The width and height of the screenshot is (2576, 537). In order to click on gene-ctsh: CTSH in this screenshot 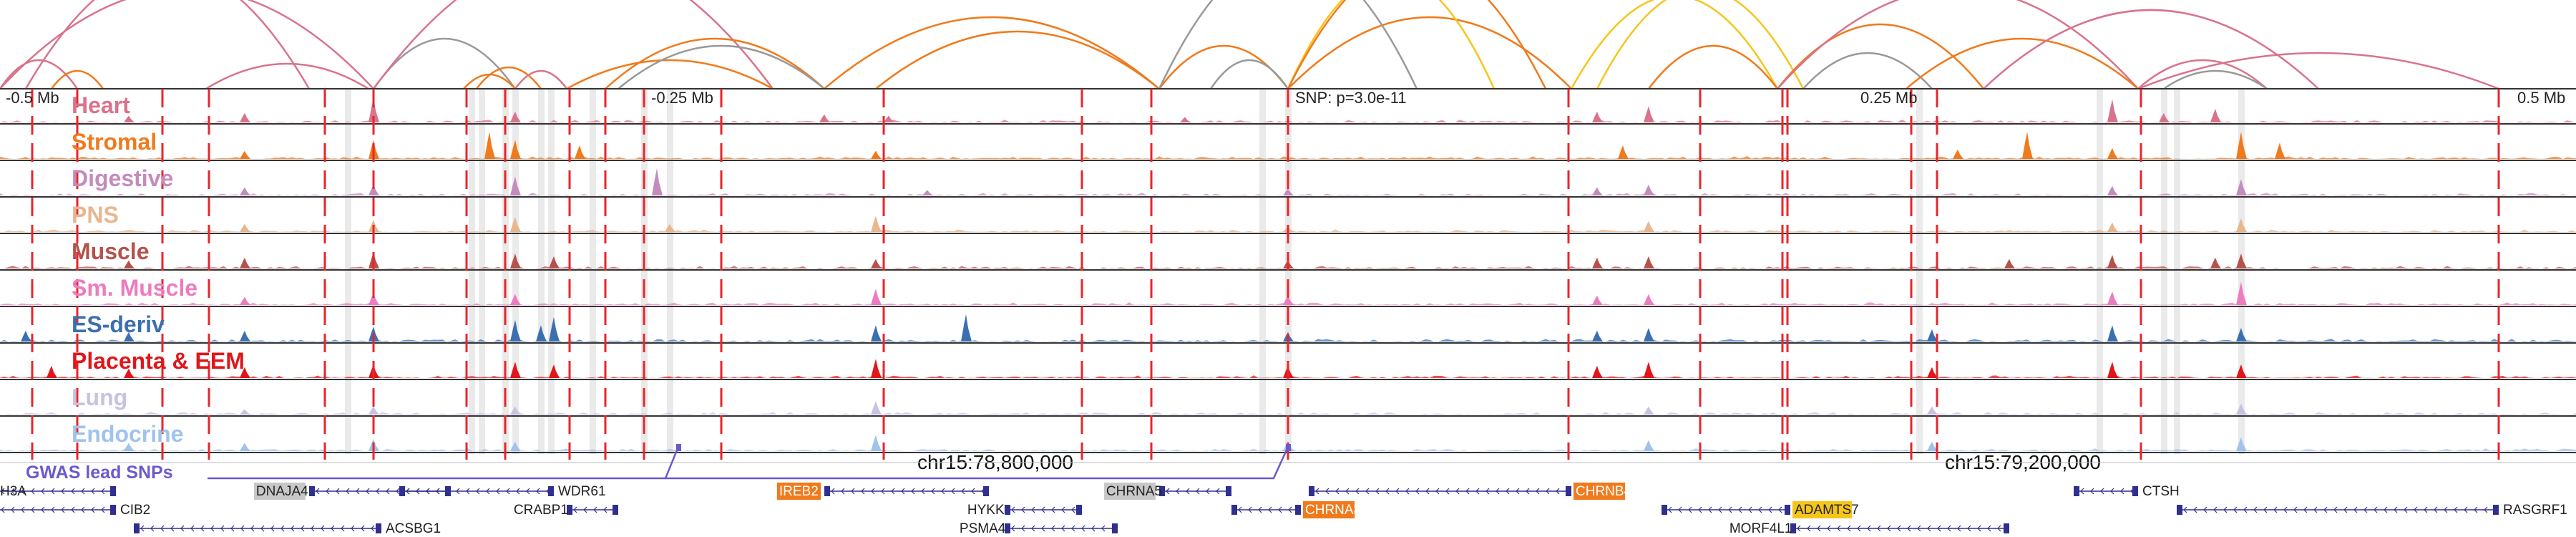, I will do `click(2127, 491)`.